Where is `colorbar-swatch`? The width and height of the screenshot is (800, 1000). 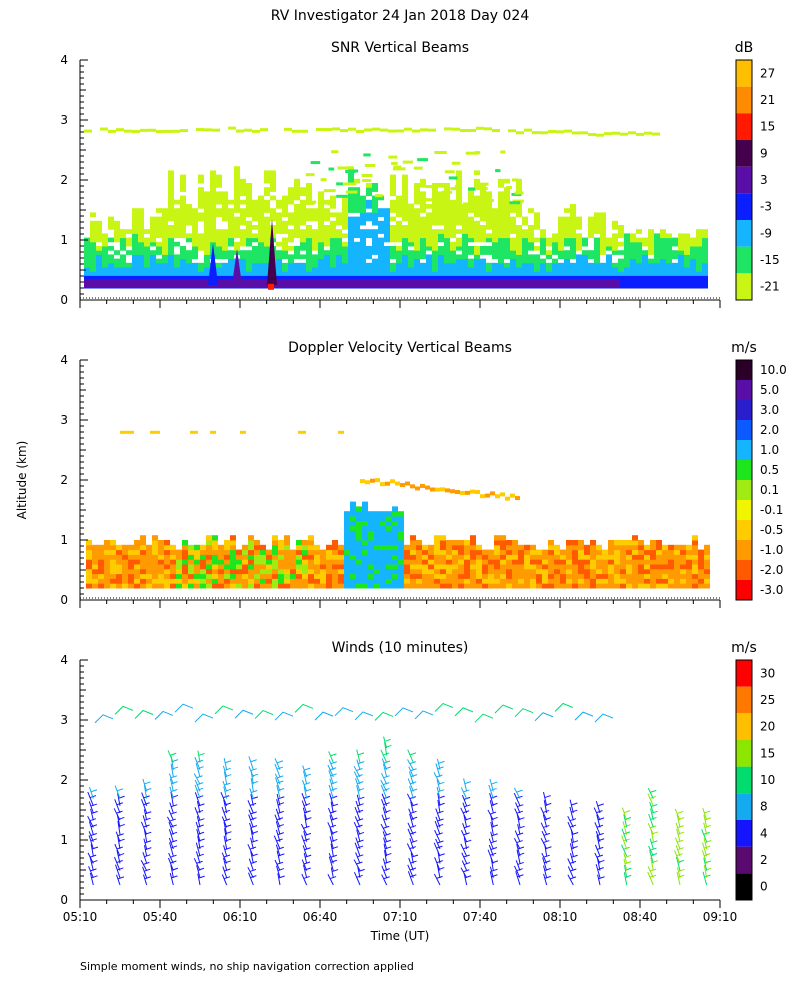
colorbar-swatch is located at coordinates (744, 806).